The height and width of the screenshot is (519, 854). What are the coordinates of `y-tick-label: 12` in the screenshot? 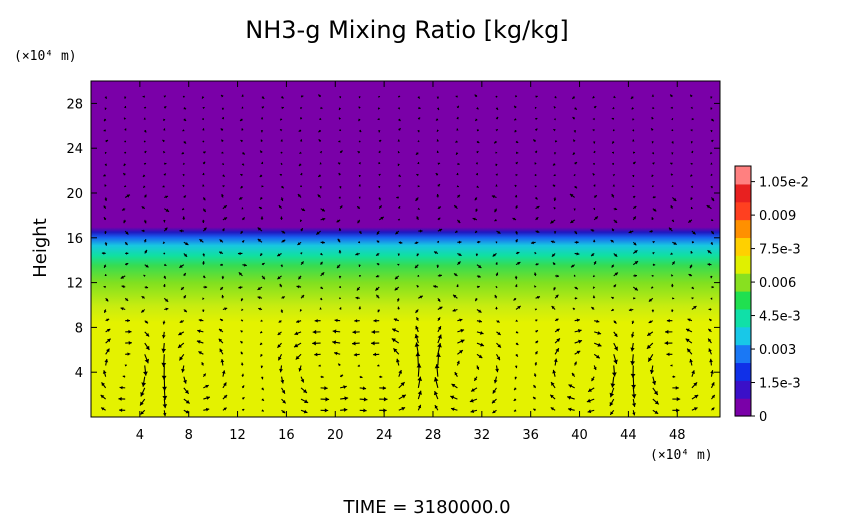 It's located at (74, 284).